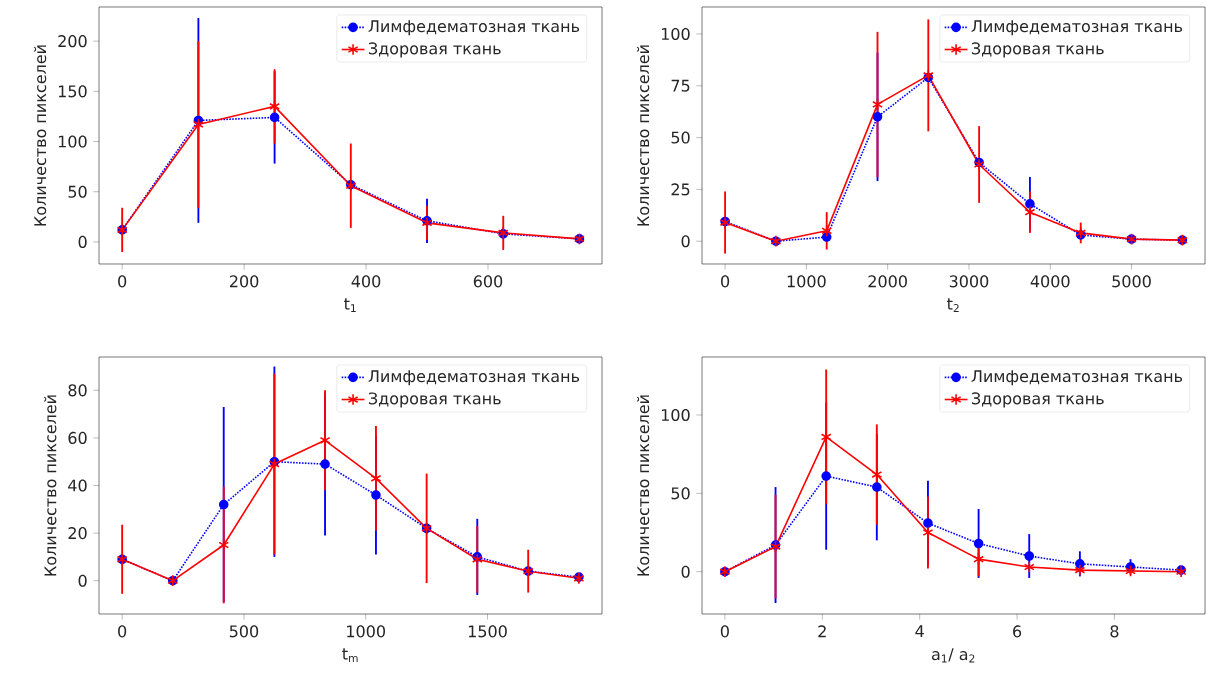 Image resolution: width=1206 pixels, height=693 pixels. Describe the element at coordinates (244, 281) in the screenshot. I see `x-tick-label: 200` at that location.